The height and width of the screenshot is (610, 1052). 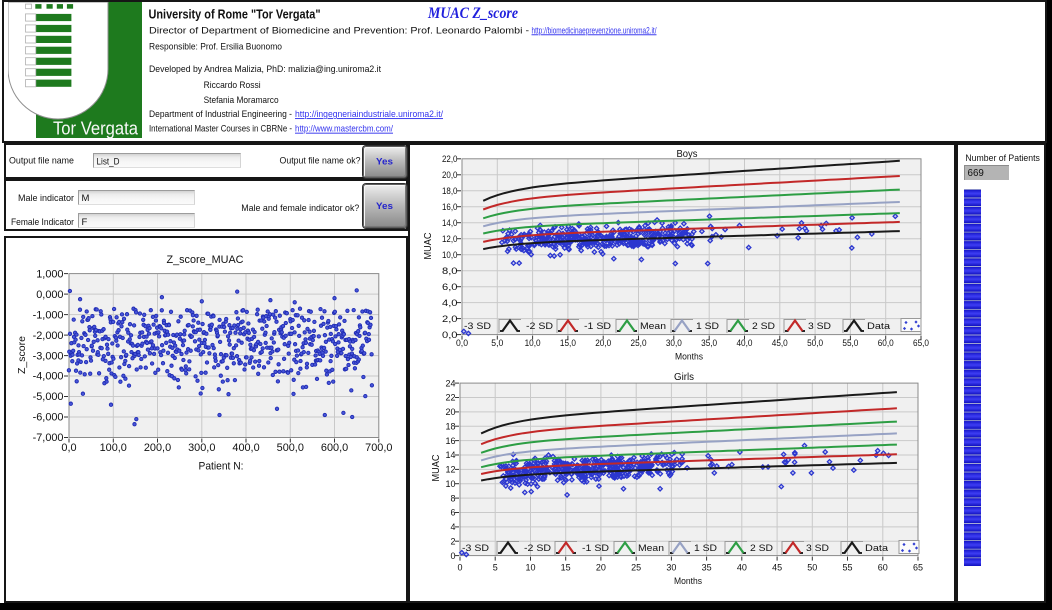 I want to click on svg-text: Riccardo Rossi, so click(x=232, y=85).